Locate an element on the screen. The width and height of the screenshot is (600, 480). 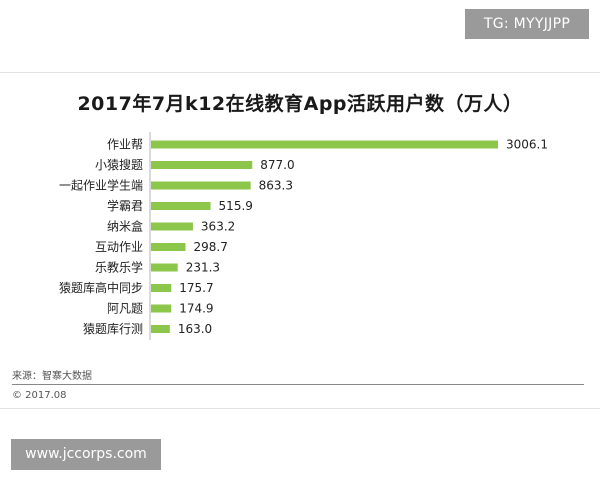
value-label: 863.3 is located at coordinates (276, 186).